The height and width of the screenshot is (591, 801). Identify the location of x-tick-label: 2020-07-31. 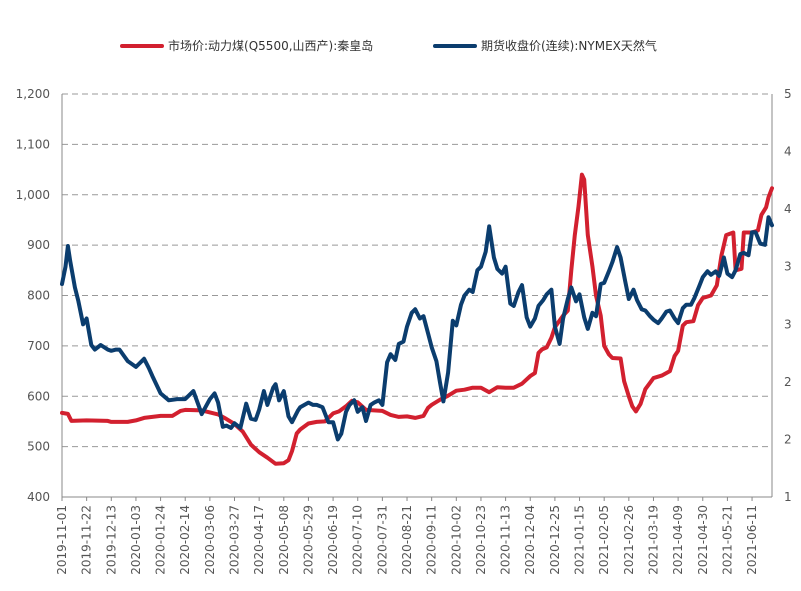
(382, 540).